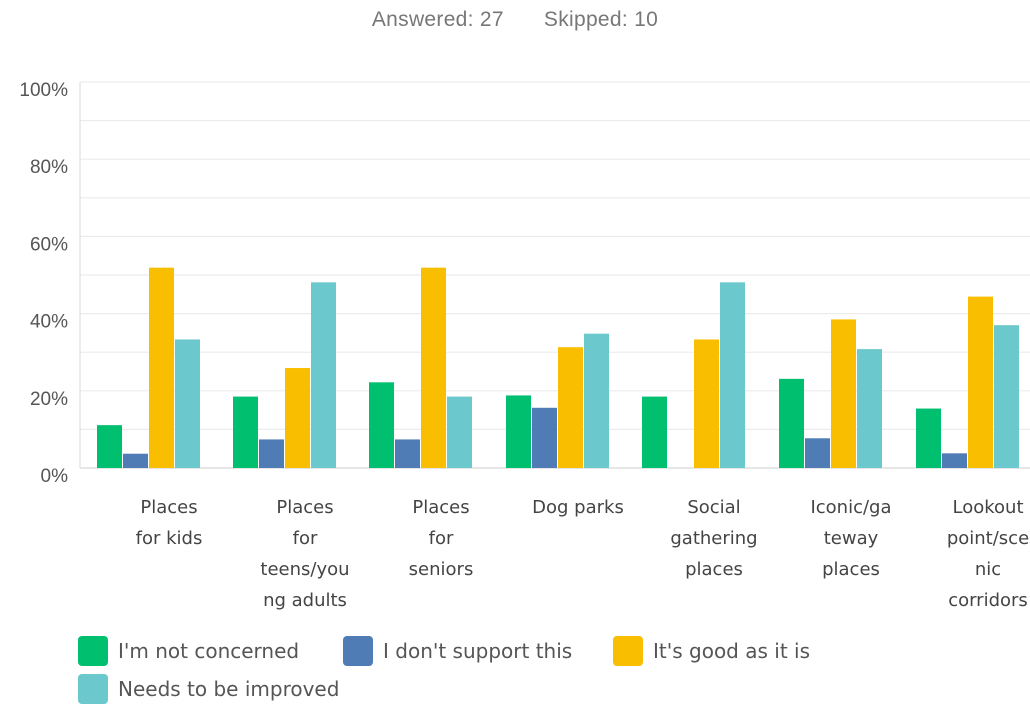  Describe the element at coordinates (988, 569) in the screenshot. I see `x-tick-label: nic` at that location.